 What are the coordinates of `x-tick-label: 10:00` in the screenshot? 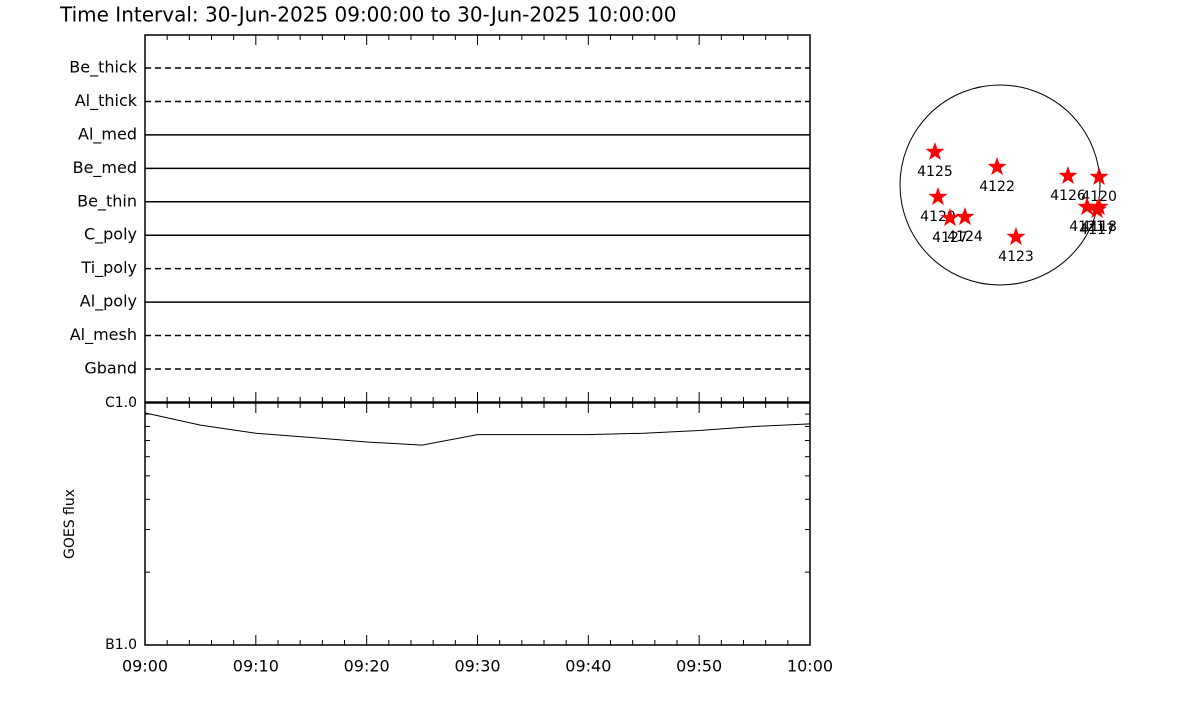 It's located at (810, 666).